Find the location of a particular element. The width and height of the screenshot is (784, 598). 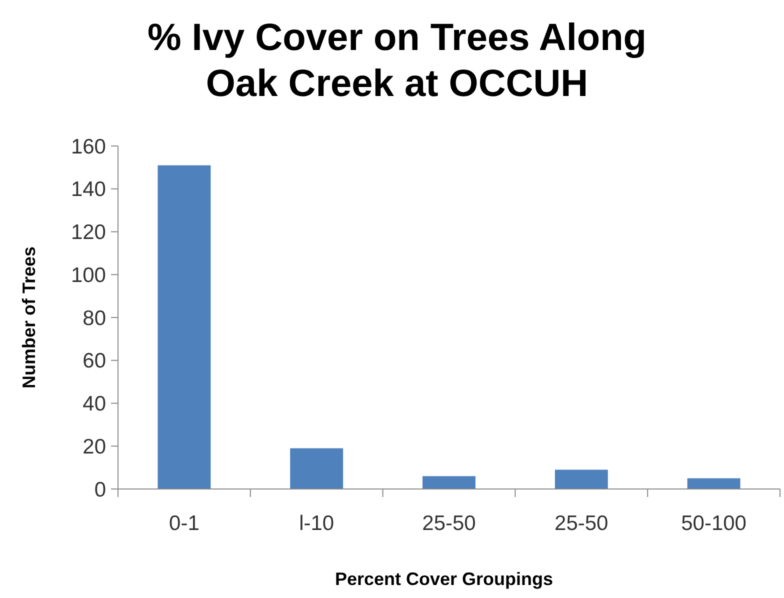

y-tick-label: 100 is located at coordinates (88, 275).